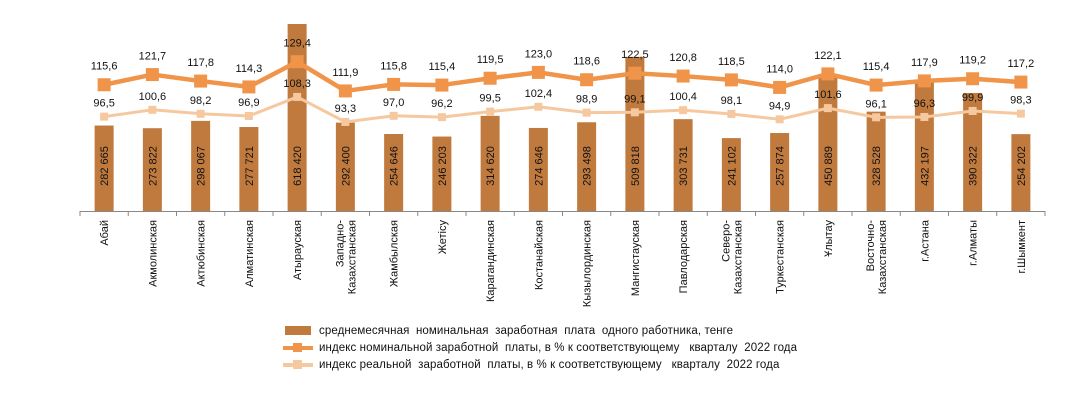  I want to click on bar-value-label: 273 822, so click(153, 166).